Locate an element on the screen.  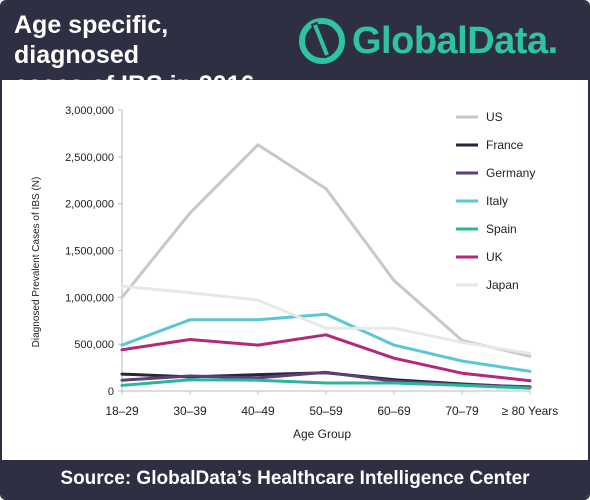
legend: US France Germany Italy Spain UK Japan is located at coordinates (495, 201).